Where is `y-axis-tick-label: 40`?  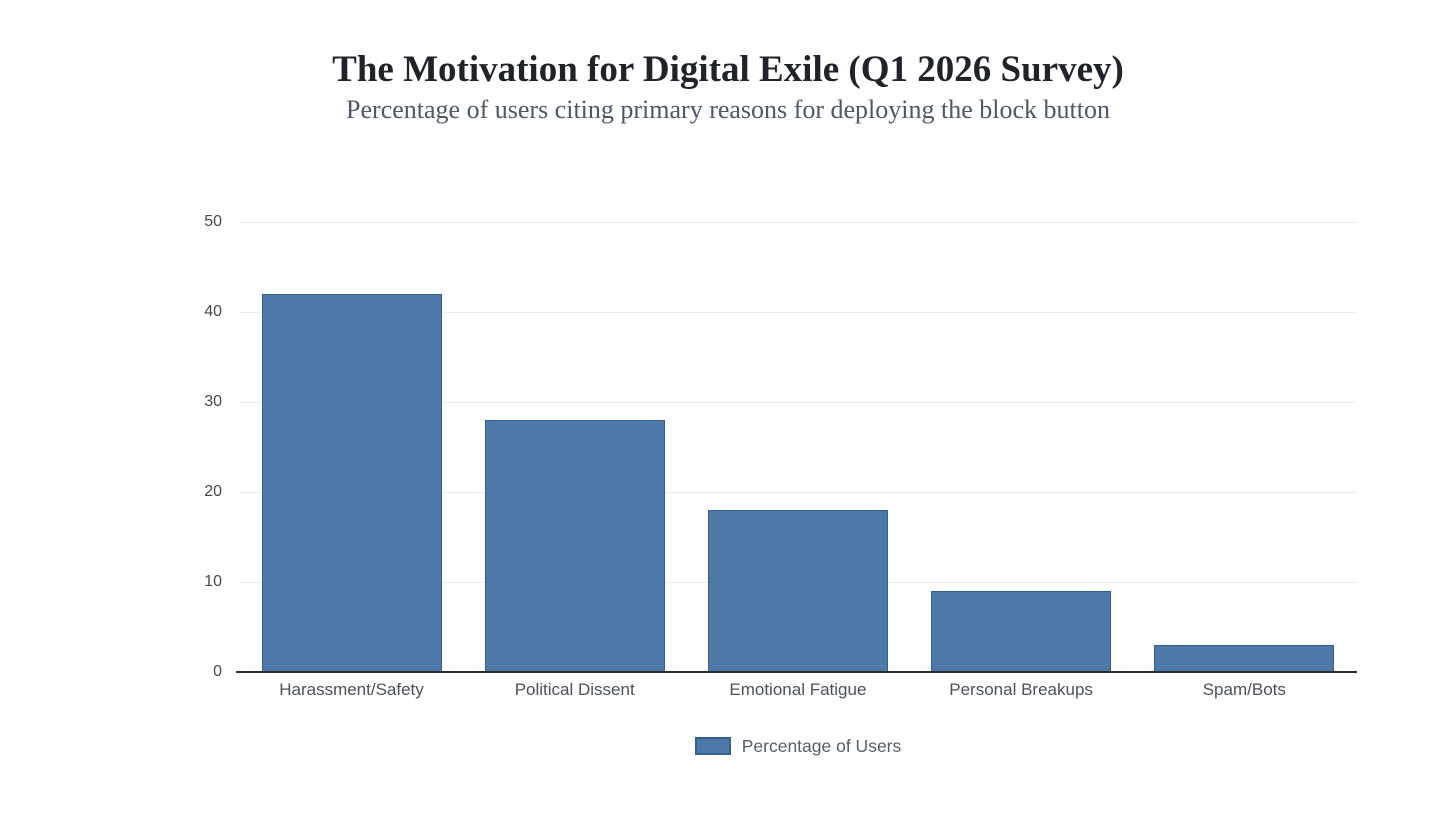
y-axis-tick-label: 40 is located at coordinates (213, 311).